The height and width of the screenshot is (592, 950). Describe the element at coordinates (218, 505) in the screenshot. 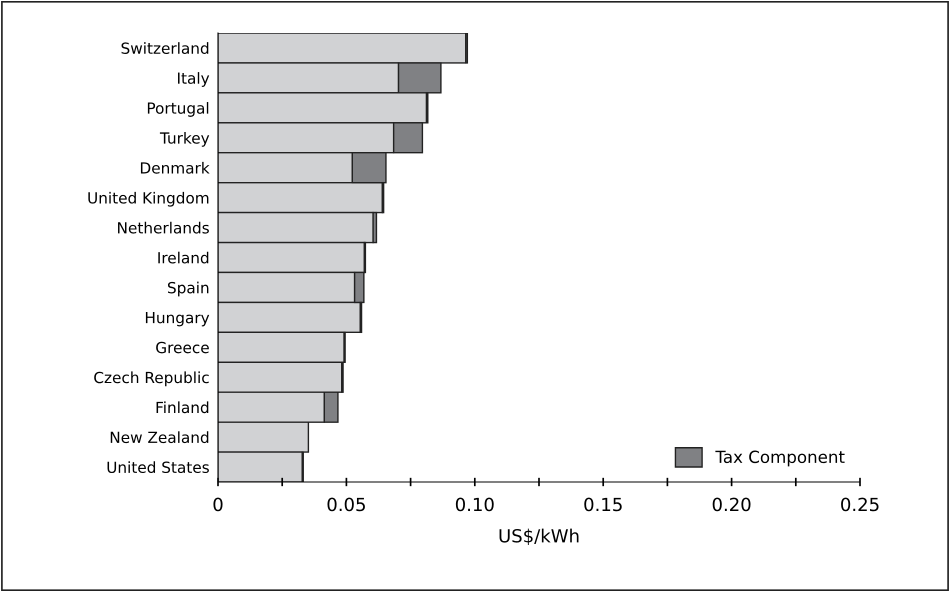

I see `x-tick-label: 0` at that location.